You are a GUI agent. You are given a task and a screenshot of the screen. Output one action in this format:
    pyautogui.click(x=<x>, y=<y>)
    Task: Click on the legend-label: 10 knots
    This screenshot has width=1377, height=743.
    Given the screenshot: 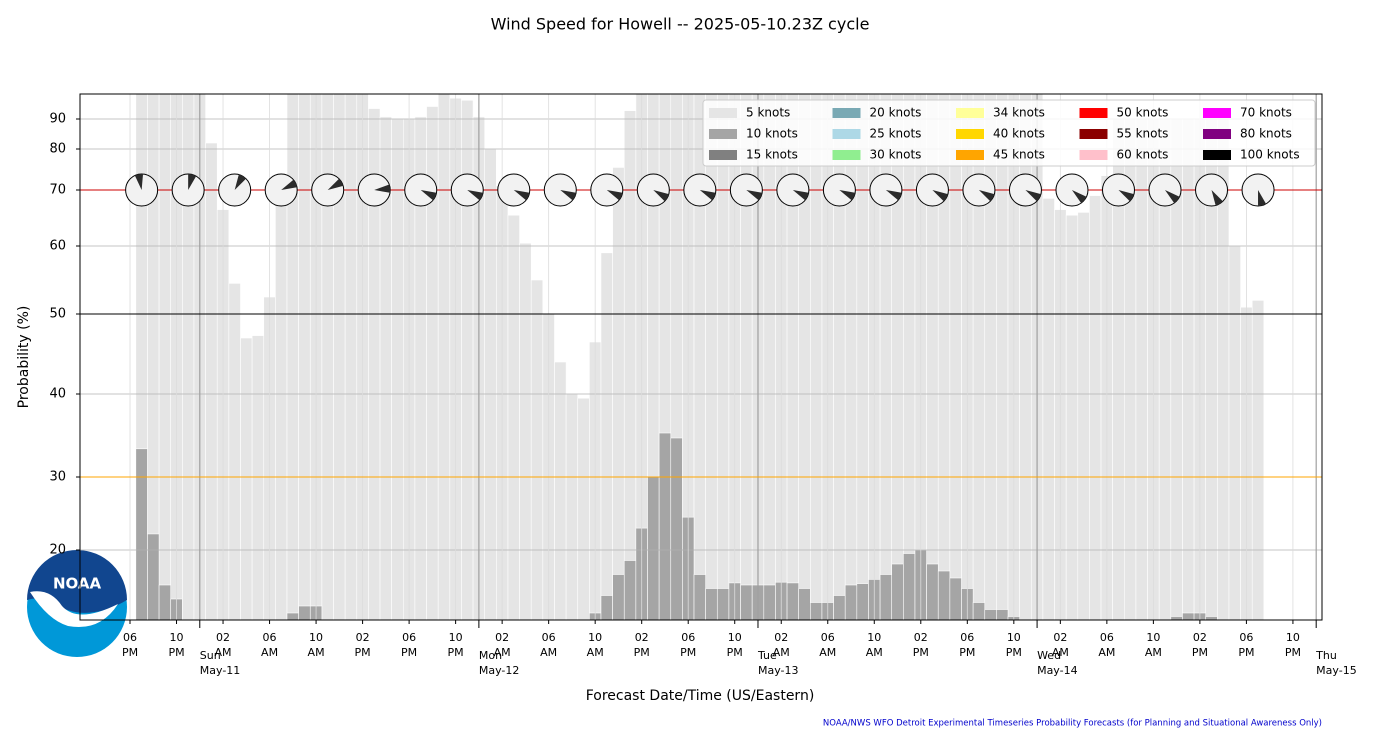 What is the action you would take?
    pyautogui.click(x=772, y=134)
    